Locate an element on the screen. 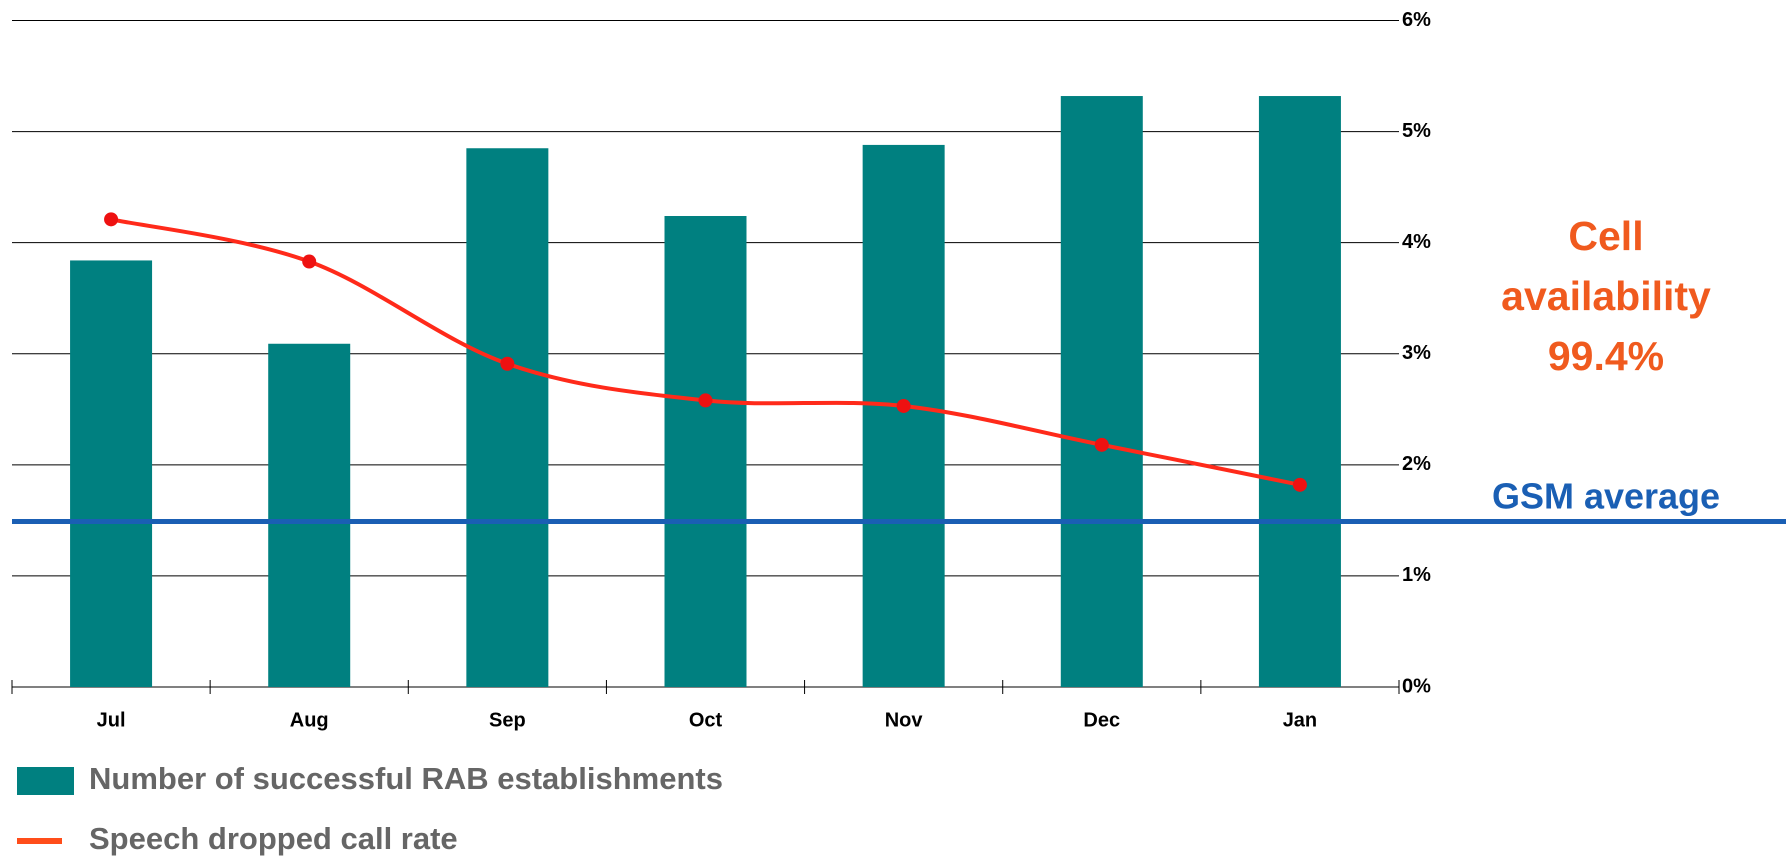  y-tick-label: 0% is located at coordinates (1416, 686).